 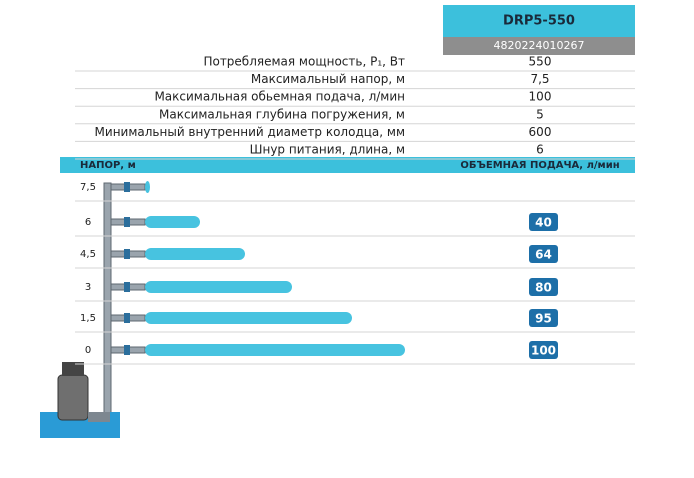 I want to click on flow-label: ОБЪЕМНАЯ ПОДАЧА, л/мин, so click(x=539, y=165).